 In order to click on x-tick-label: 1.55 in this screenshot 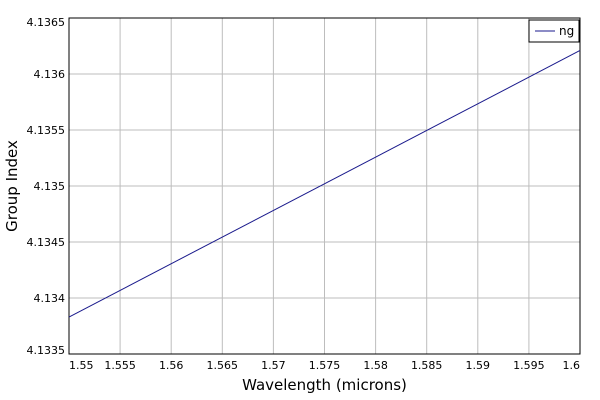, I will do `click(81, 365)`.